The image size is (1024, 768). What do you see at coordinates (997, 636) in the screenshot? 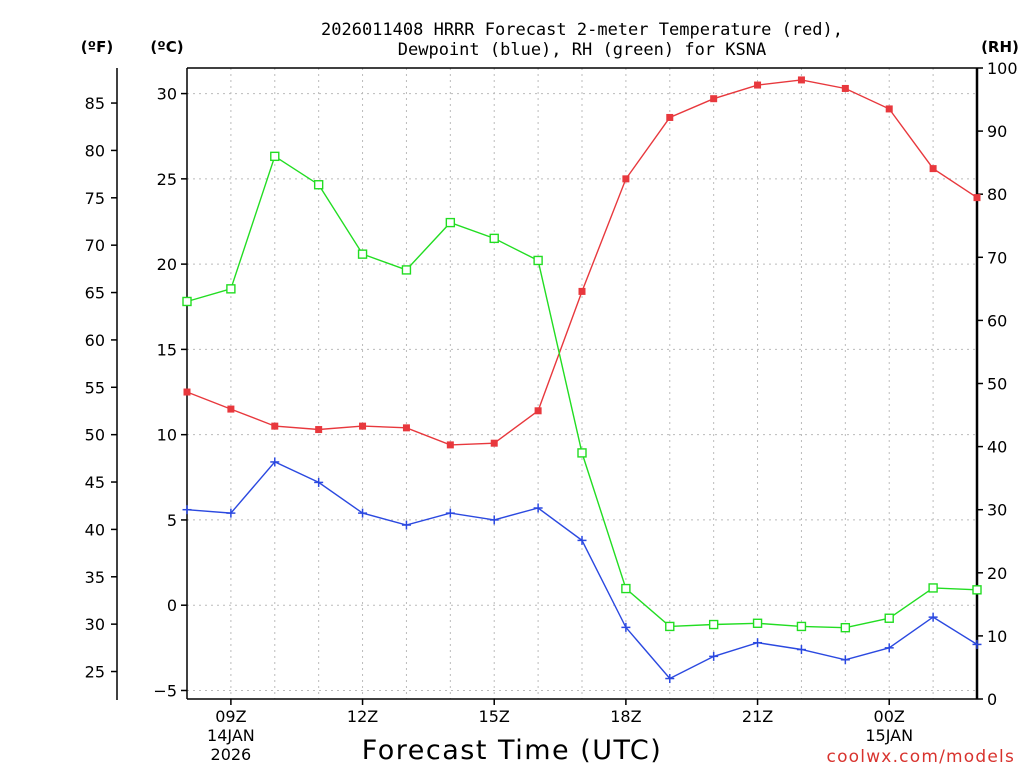
I see `rh-tick-label: 10` at bounding box center [997, 636].